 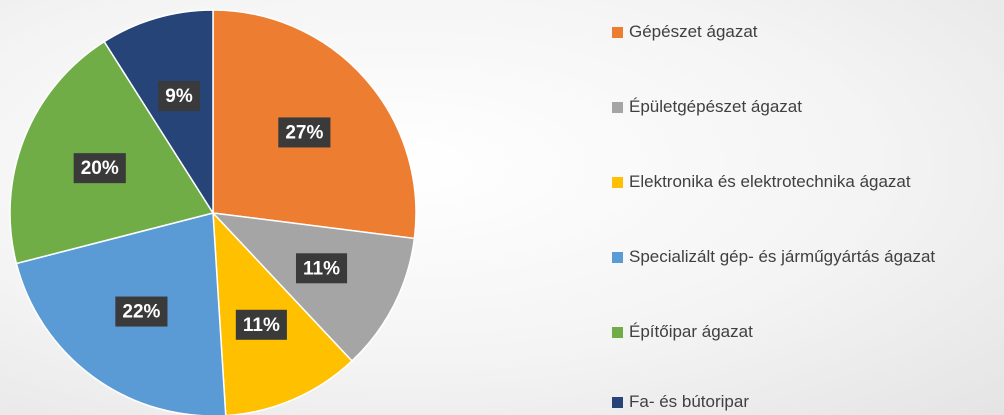 What do you see at coordinates (693, 31) in the screenshot?
I see `legend-text: Gépészet ágazat` at bounding box center [693, 31].